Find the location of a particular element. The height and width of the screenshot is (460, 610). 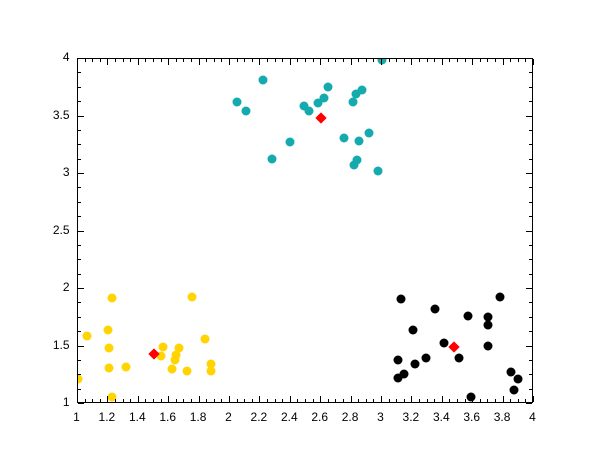

y-tick-label: 3.5 is located at coordinates (61, 114).